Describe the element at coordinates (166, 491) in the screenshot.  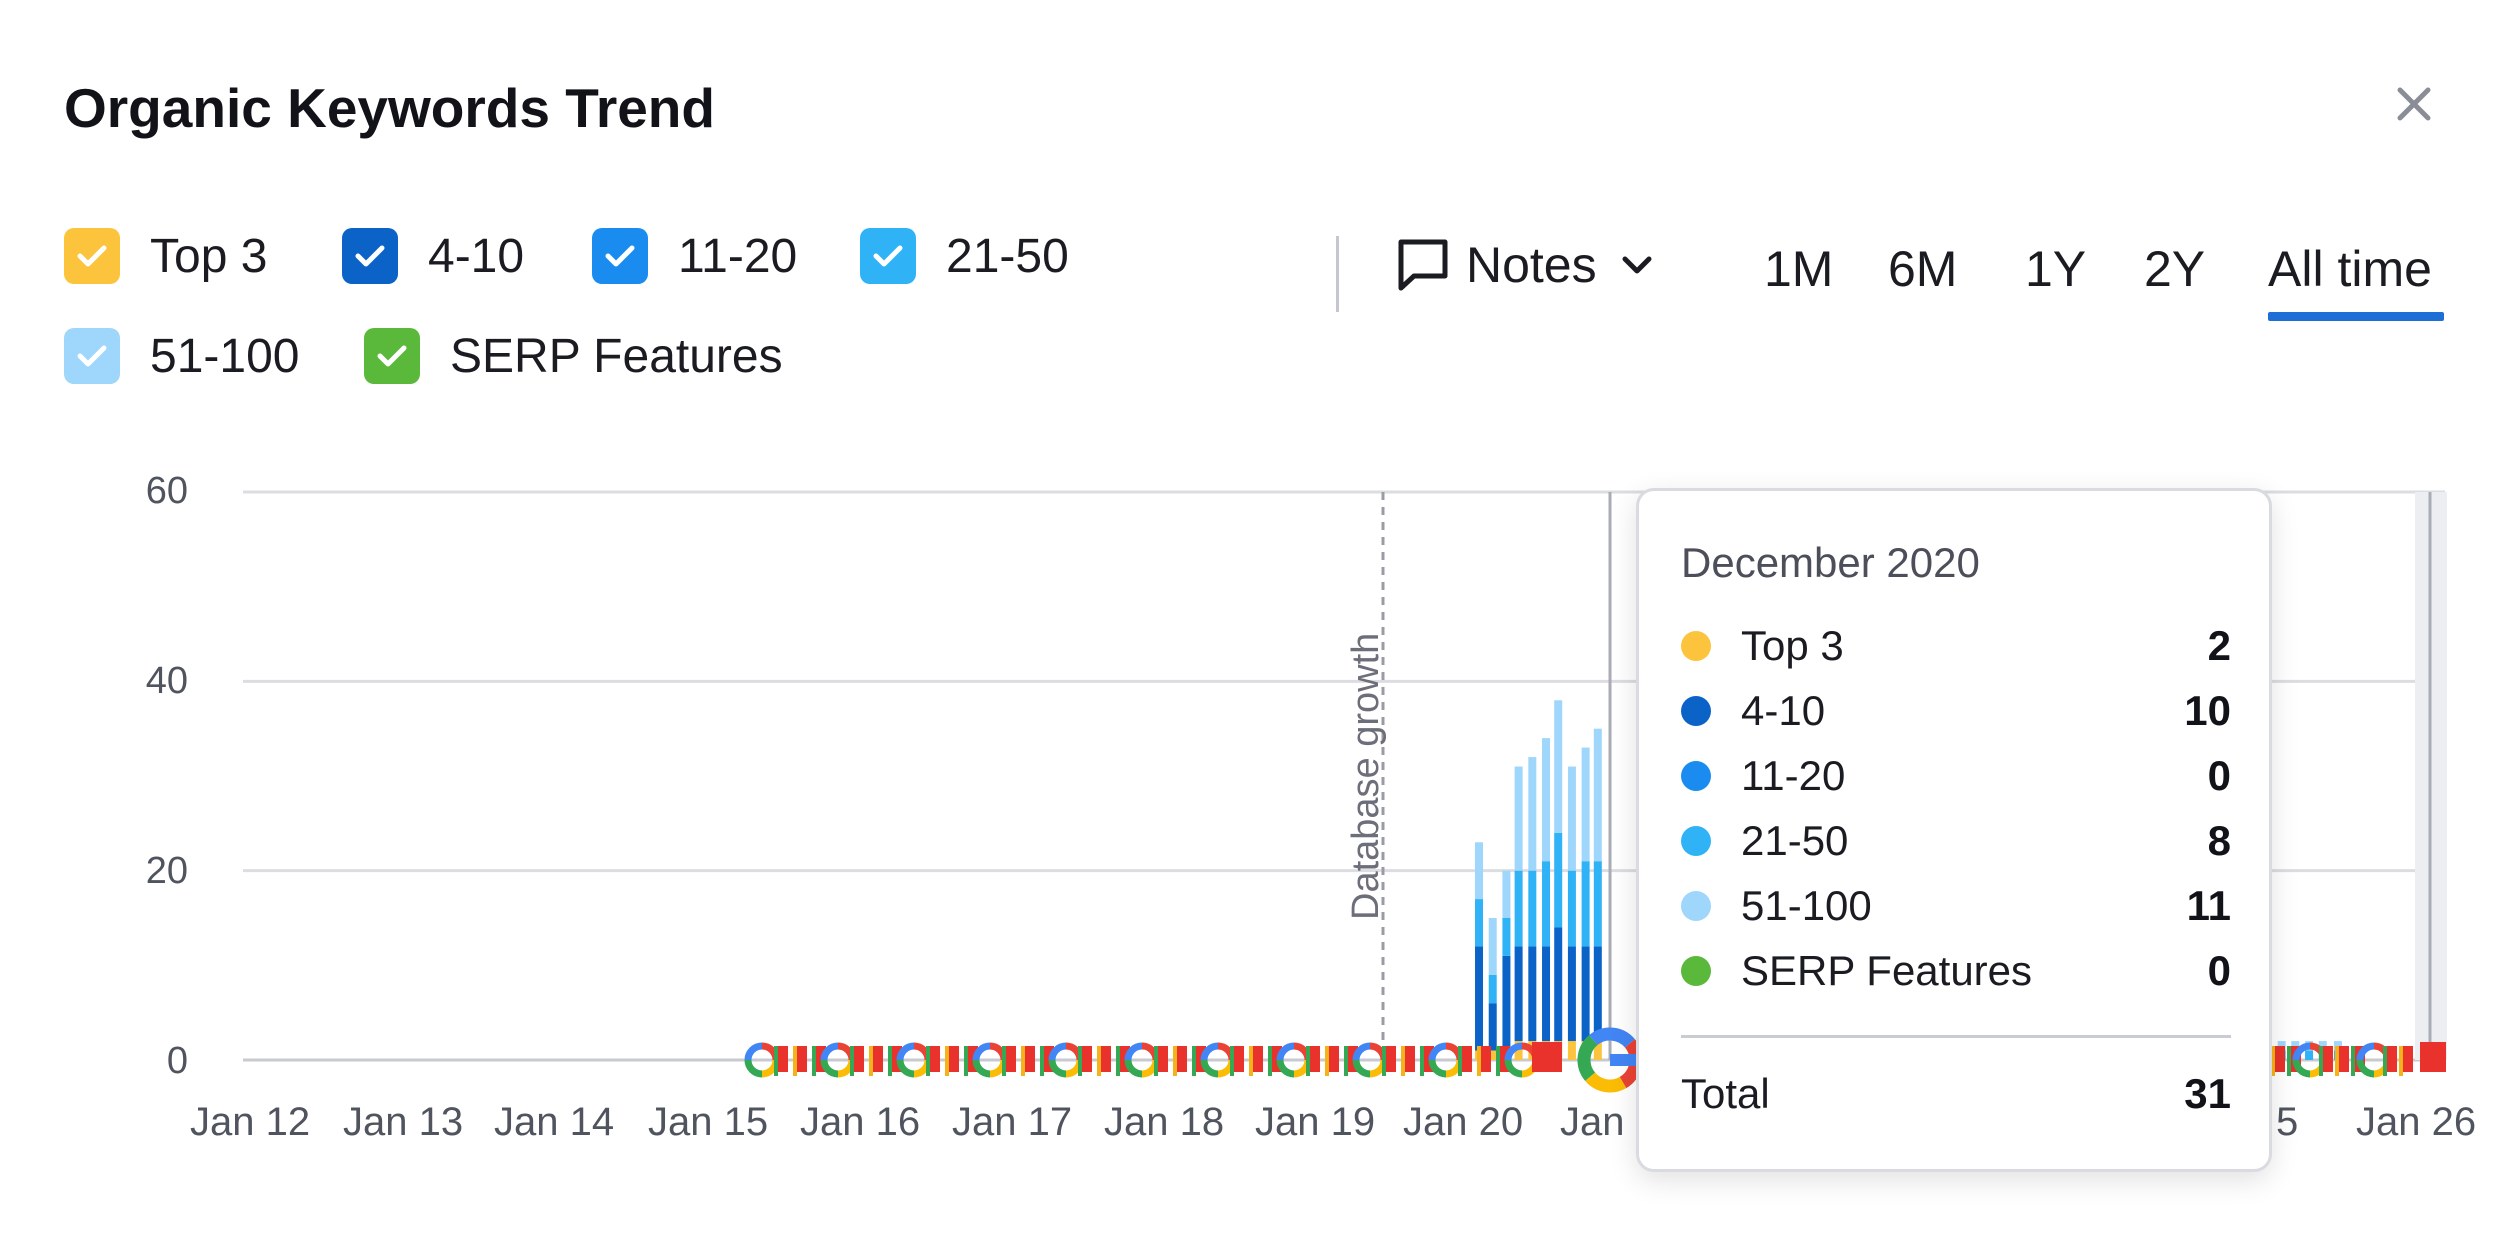
I see `y-tick-label: 60` at that location.